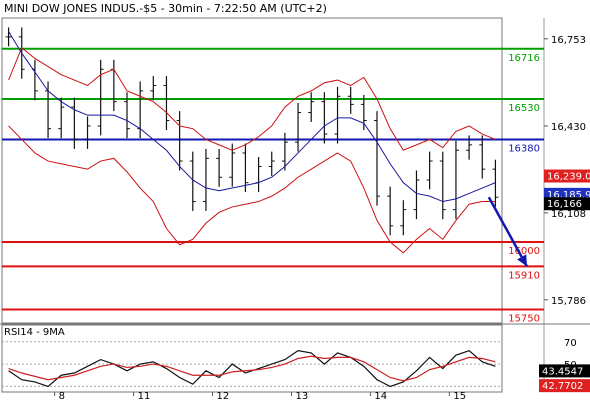 The image size is (590, 404). What do you see at coordinates (568, 127) in the screenshot?
I see `price-tick-label-2: 16,430` at bounding box center [568, 127].